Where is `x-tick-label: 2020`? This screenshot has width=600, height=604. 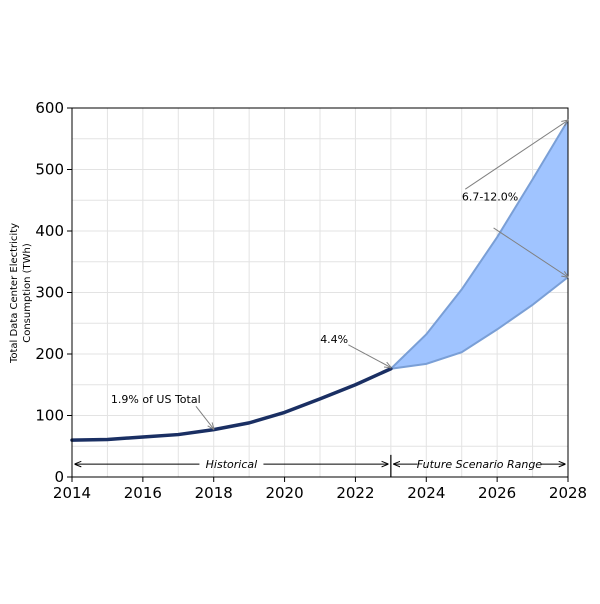 x-tick-label: 2020 is located at coordinates (284, 493).